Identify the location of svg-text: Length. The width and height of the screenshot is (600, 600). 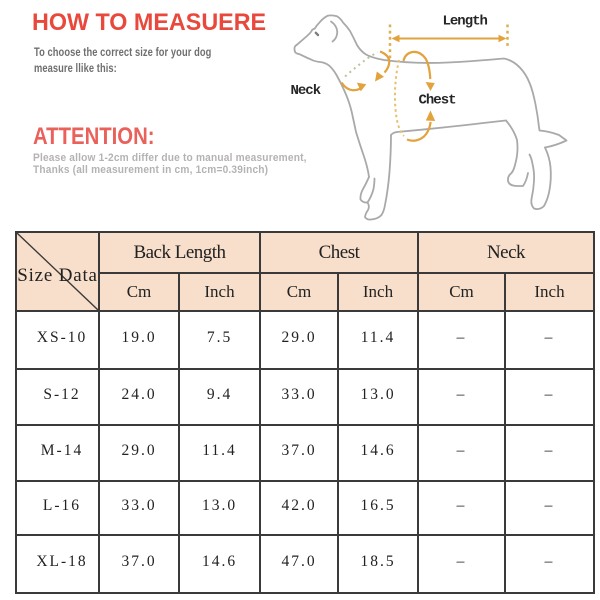
(465, 22).